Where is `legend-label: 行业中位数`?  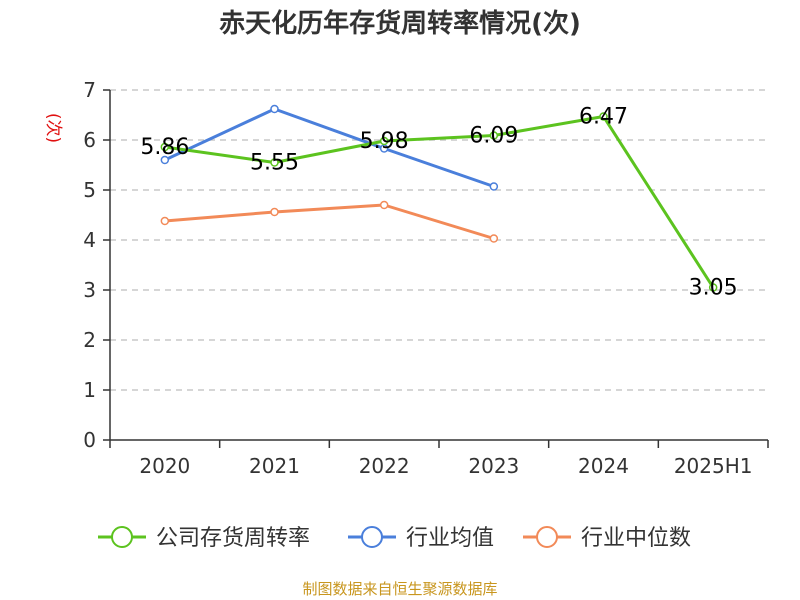 legend-label: 行业中位数 is located at coordinates (636, 538).